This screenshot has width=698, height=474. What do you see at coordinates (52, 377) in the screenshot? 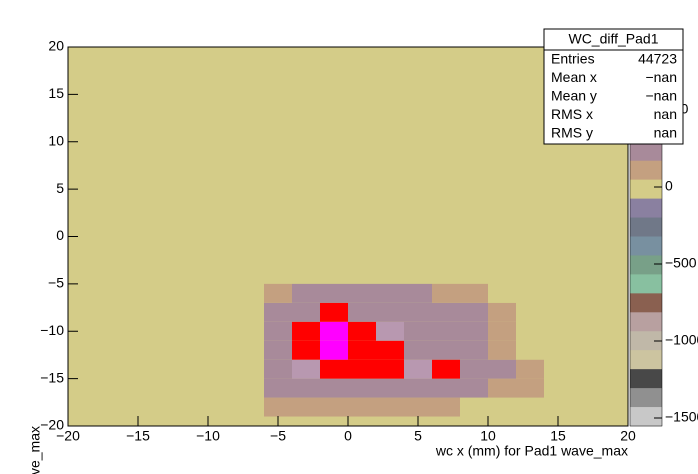
I see `y-tick-label: −15` at bounding box center [52, 377].